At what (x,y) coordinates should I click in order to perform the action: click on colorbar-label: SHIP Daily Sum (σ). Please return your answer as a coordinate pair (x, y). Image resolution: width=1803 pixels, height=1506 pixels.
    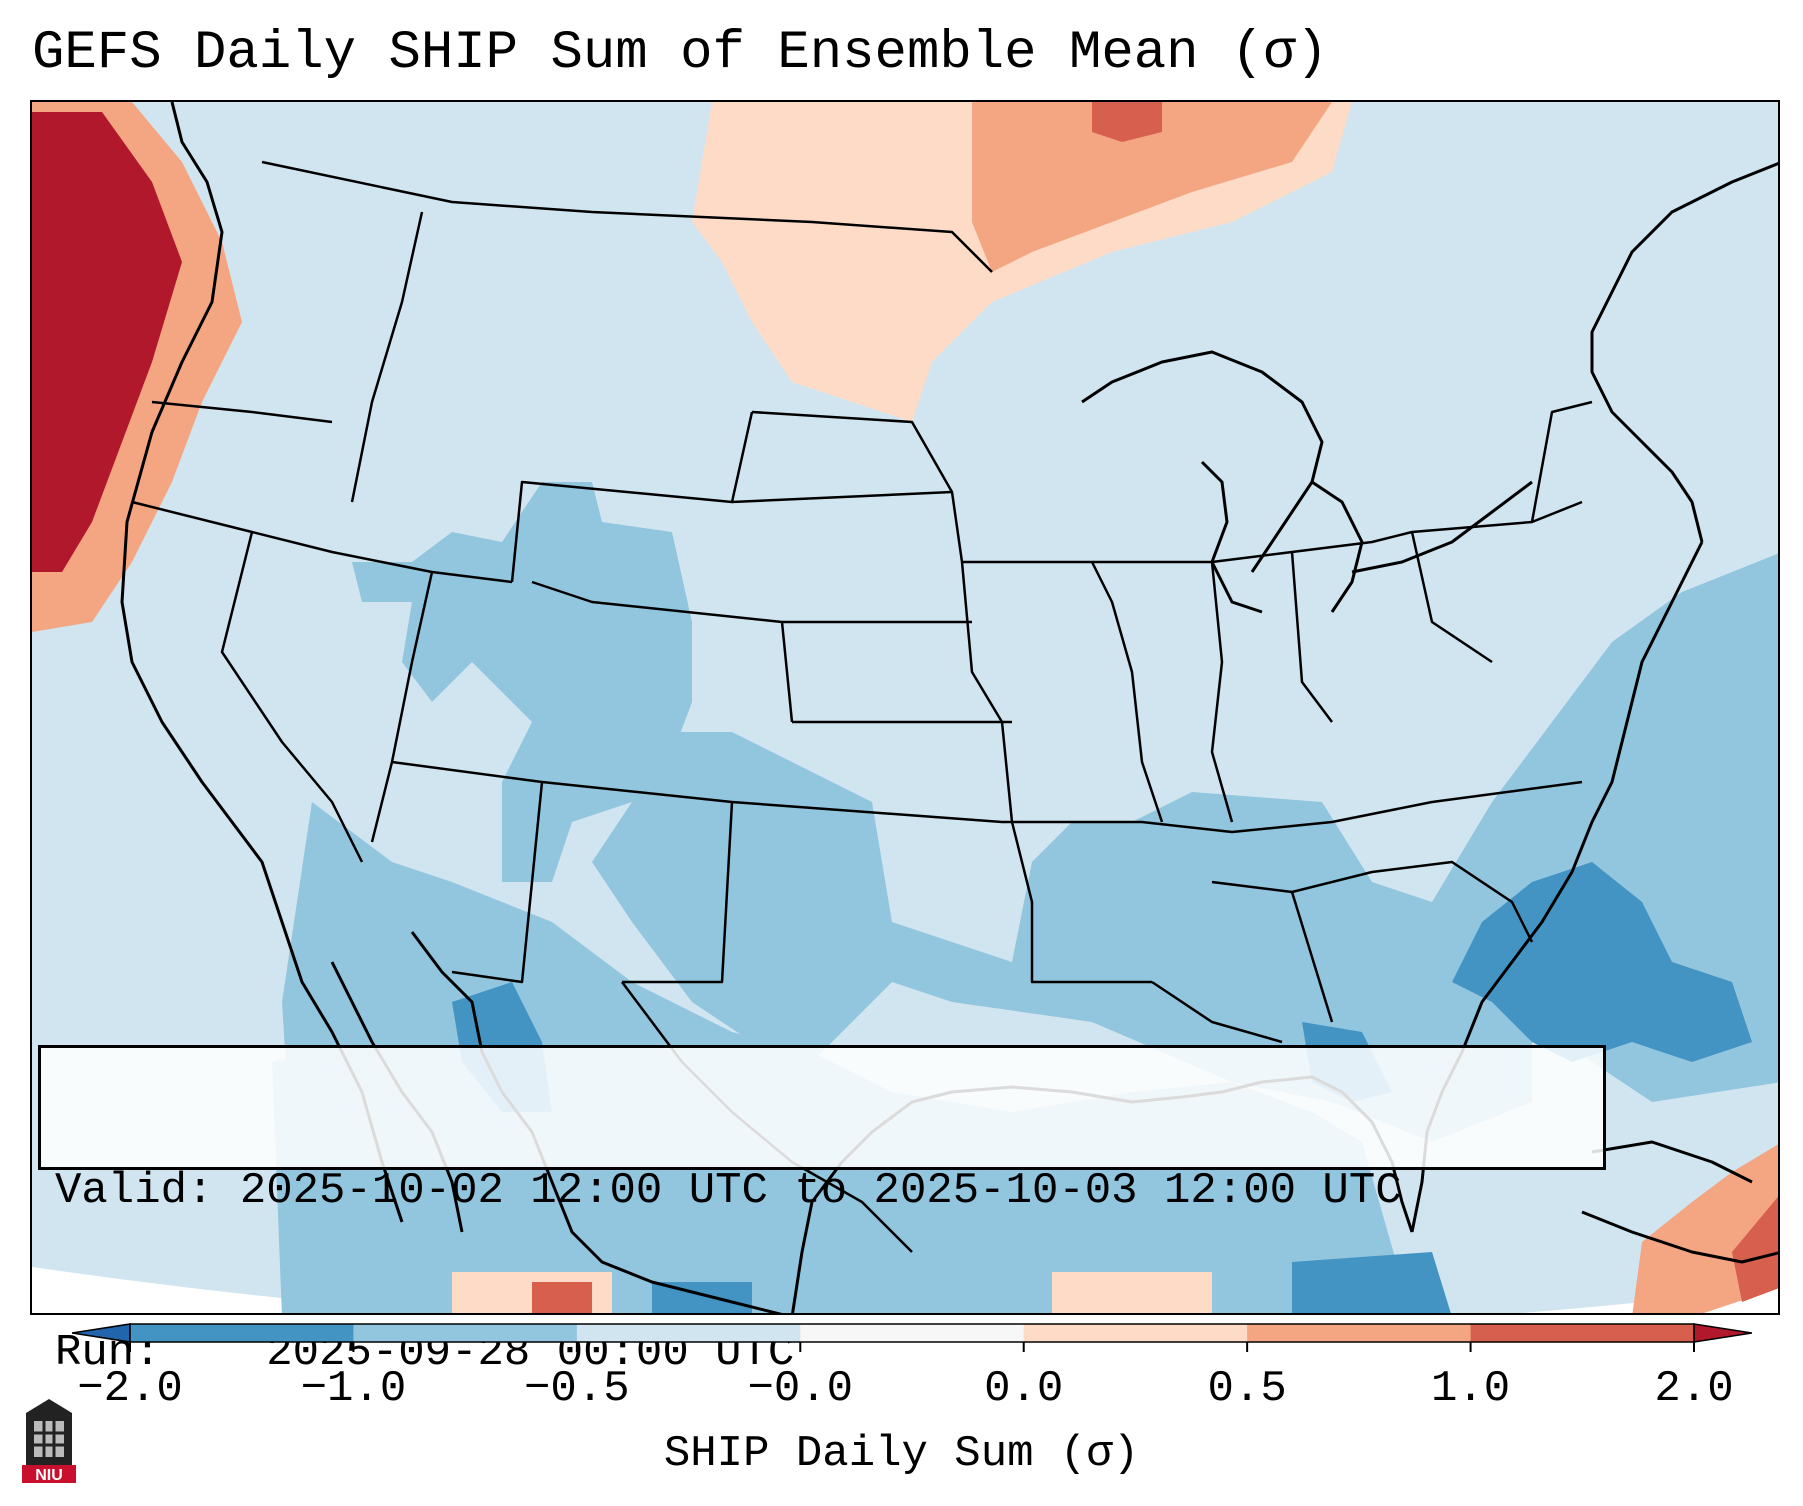
    Looking at the image, I should click on (901, 1454).